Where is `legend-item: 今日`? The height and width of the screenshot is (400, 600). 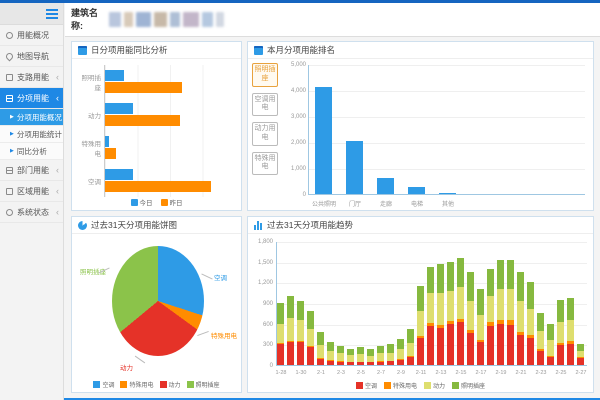 legend-item: 今日 is located at coordinates (141, 202).